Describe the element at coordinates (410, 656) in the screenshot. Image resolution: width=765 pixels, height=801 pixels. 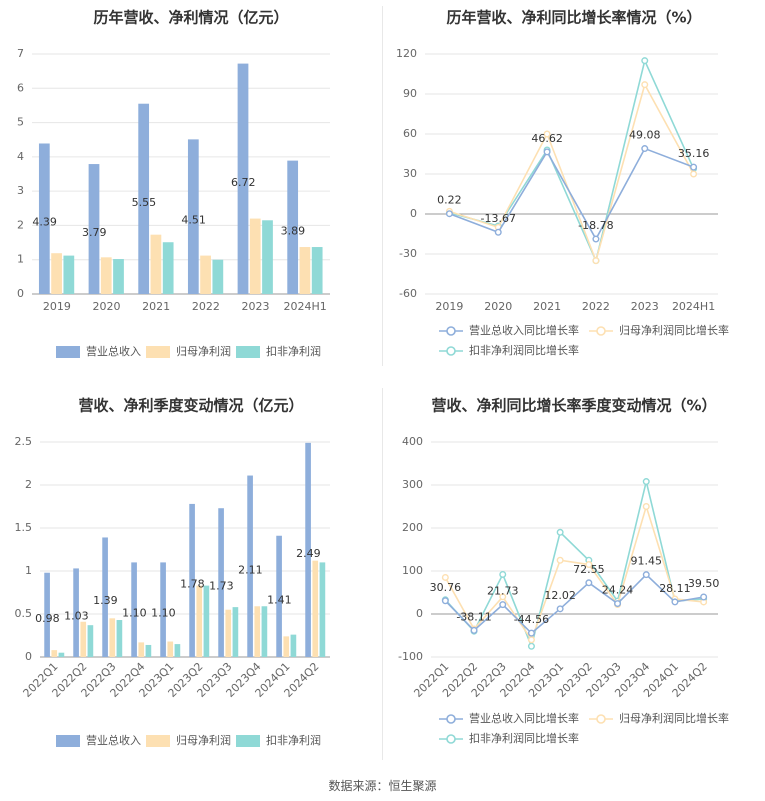
I see `y-tick-label: -100` at that location.